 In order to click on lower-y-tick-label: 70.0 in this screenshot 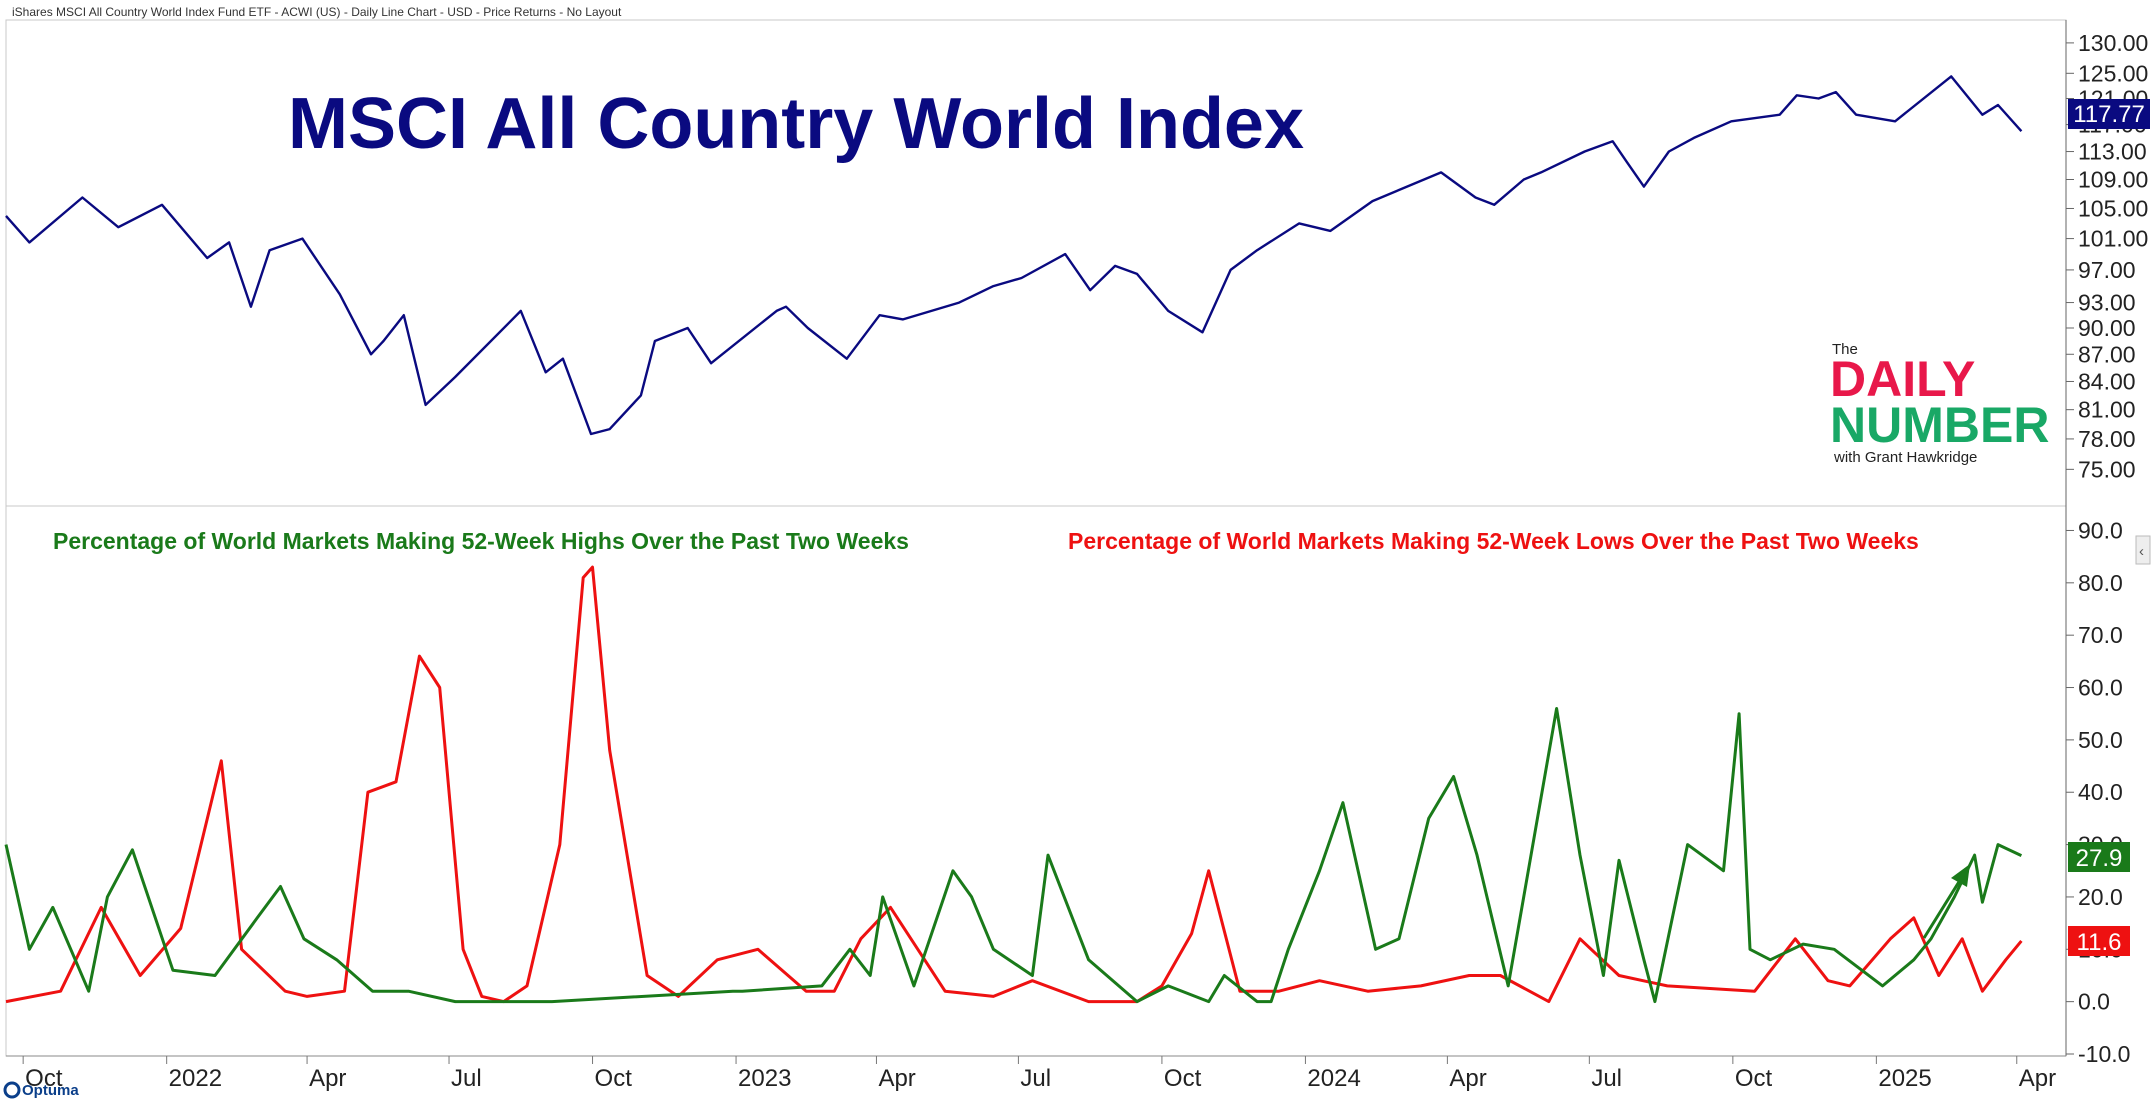, I will do `click(2100, 635)`.